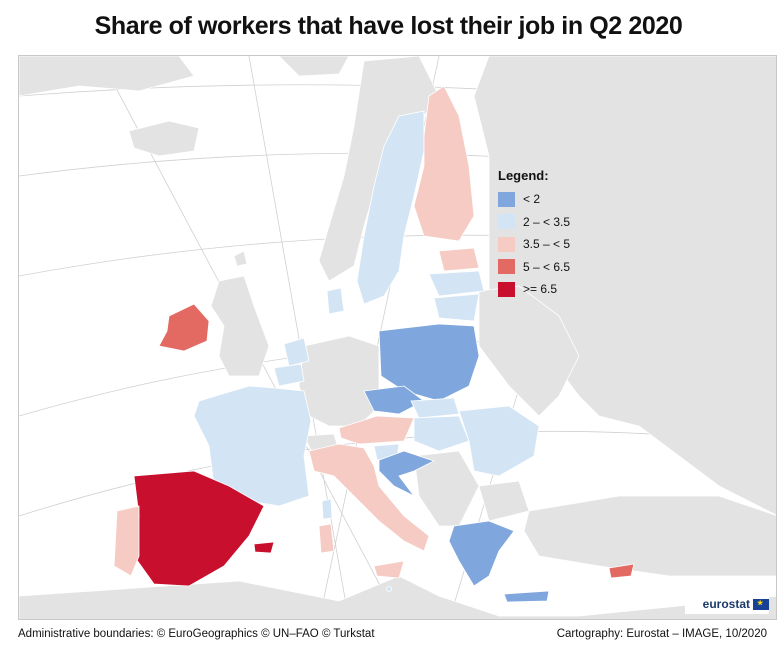  Describe the element at coordinates (407, 473) in the screenshot. I see `croatia` at that location.